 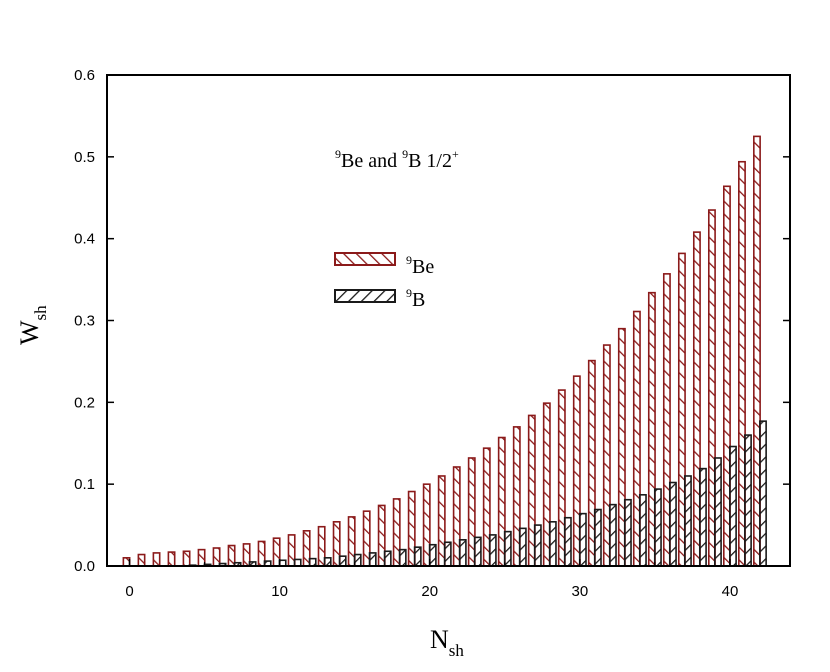 What do you see at coordinates (420, 265) in the screenshot?
I see `legend-label-be: 9Be` at bounding box center [420, 265].